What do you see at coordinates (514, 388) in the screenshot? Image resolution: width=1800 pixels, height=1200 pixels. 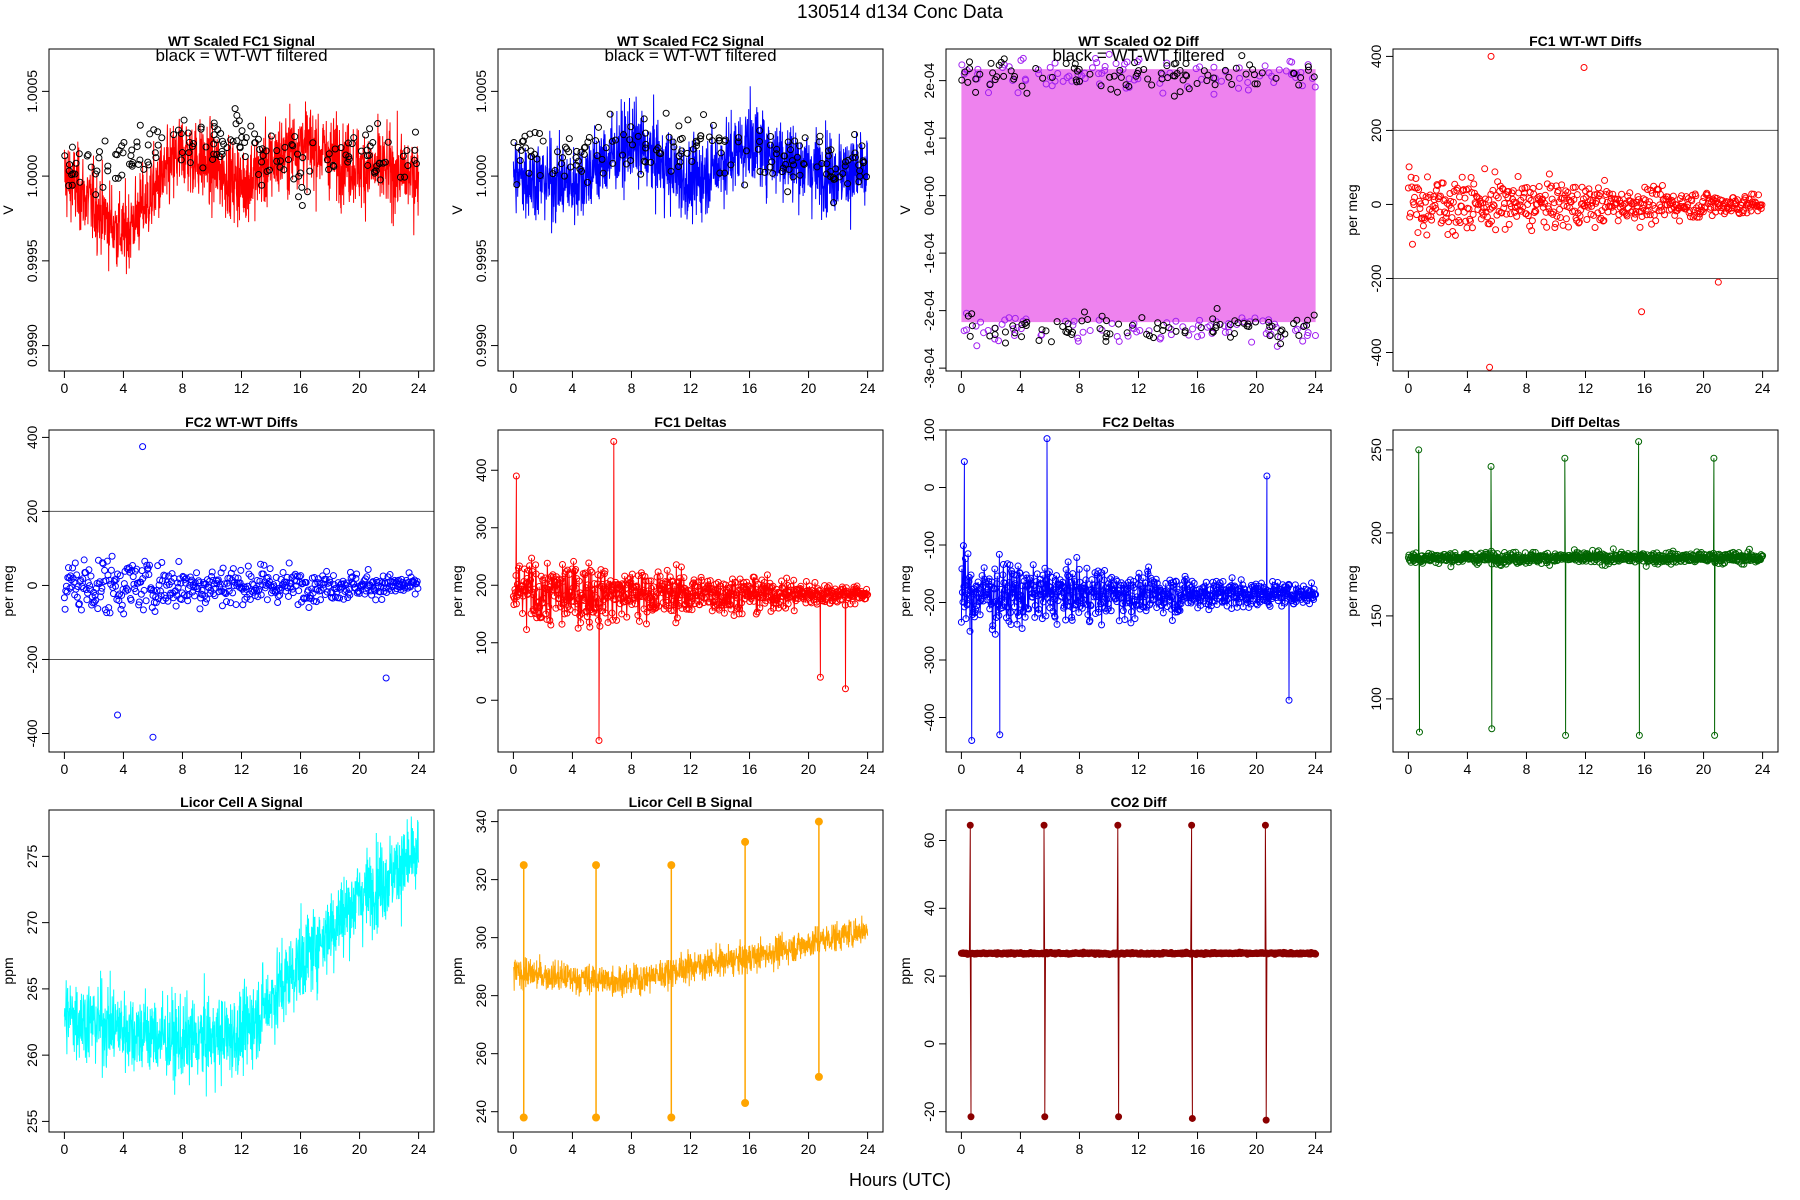 I see `x-tick-label: 0` at bounding box center [514, 388].